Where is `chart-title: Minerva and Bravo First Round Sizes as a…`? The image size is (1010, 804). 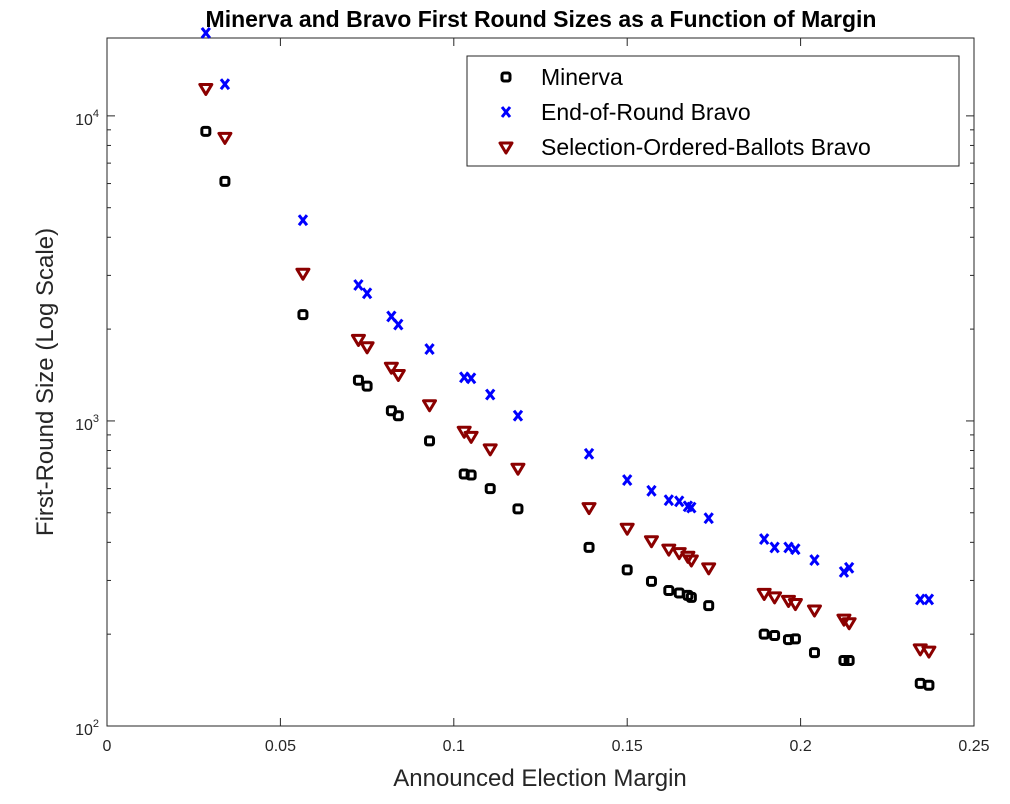 chart-title: Minerva and Bravo First Round Sizes as a… is located at coordinates (541, 19).